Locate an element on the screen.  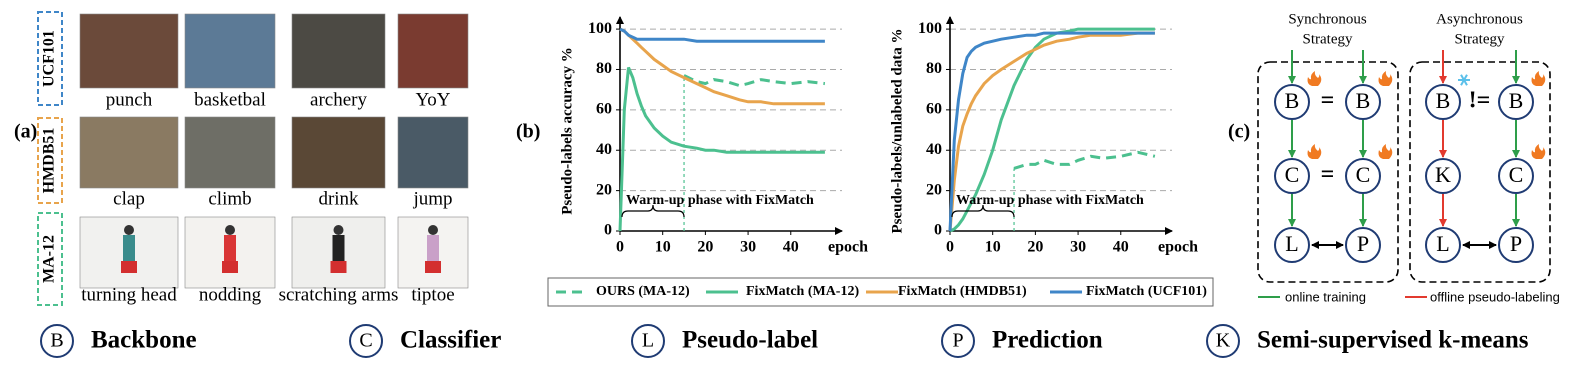
key-symbol: B is located at coordinates (56, 341).